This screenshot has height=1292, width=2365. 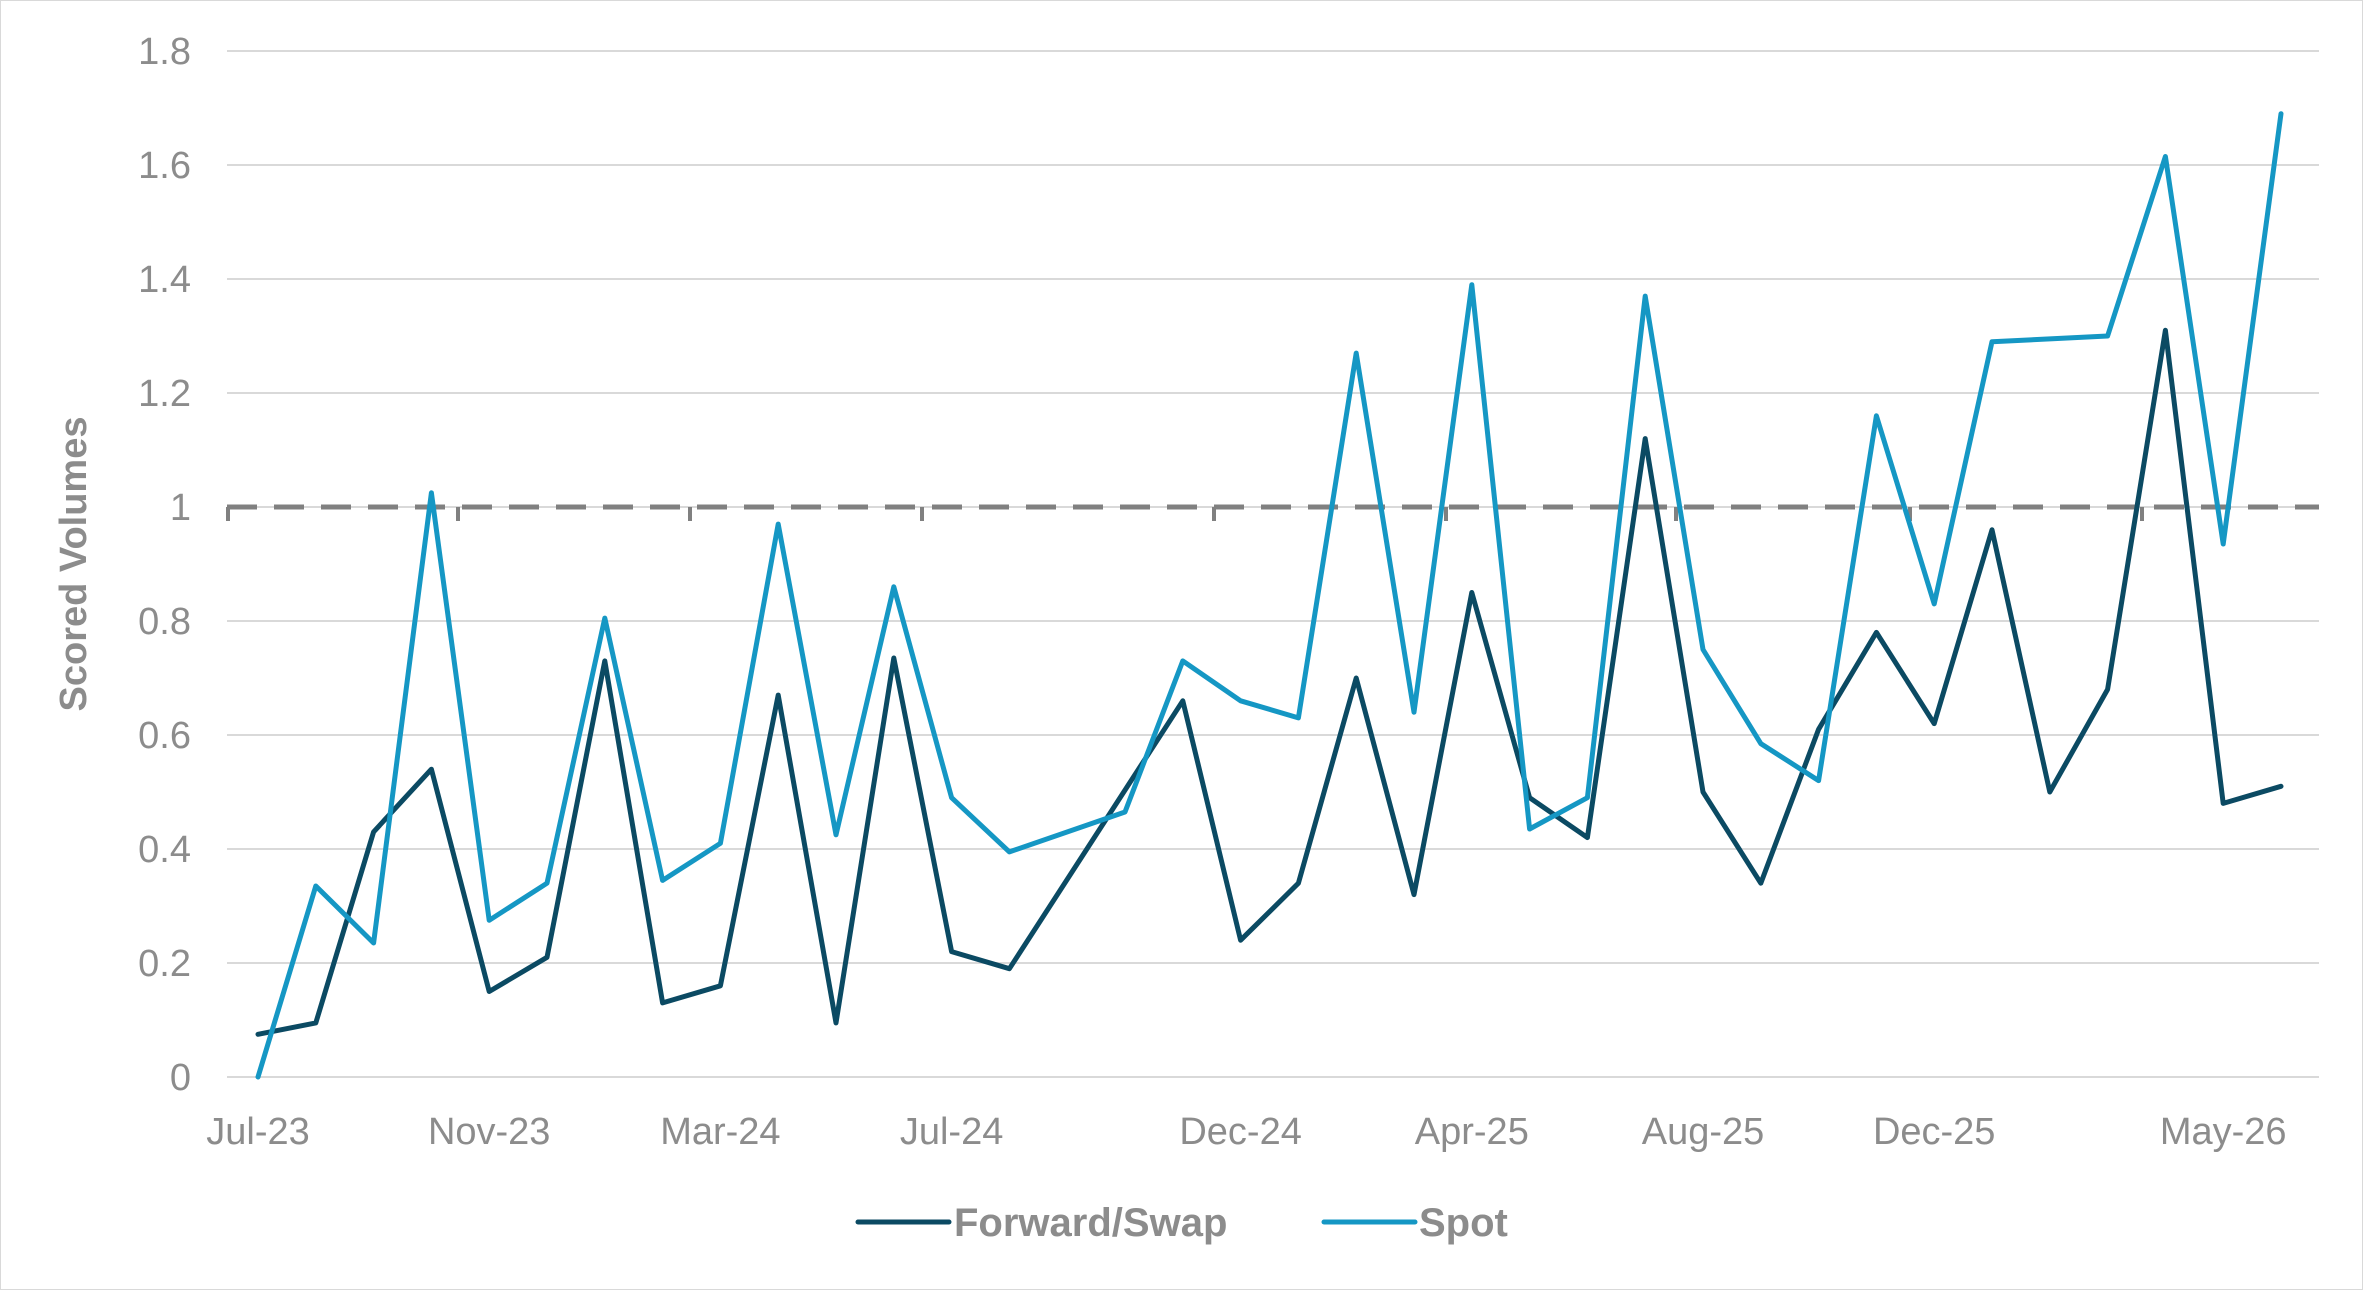 What do you see at coordinates (1703, 1132) in the screenshot?
I see `x-tick-label: Aug-25` at bounding box center [1703, 1132].